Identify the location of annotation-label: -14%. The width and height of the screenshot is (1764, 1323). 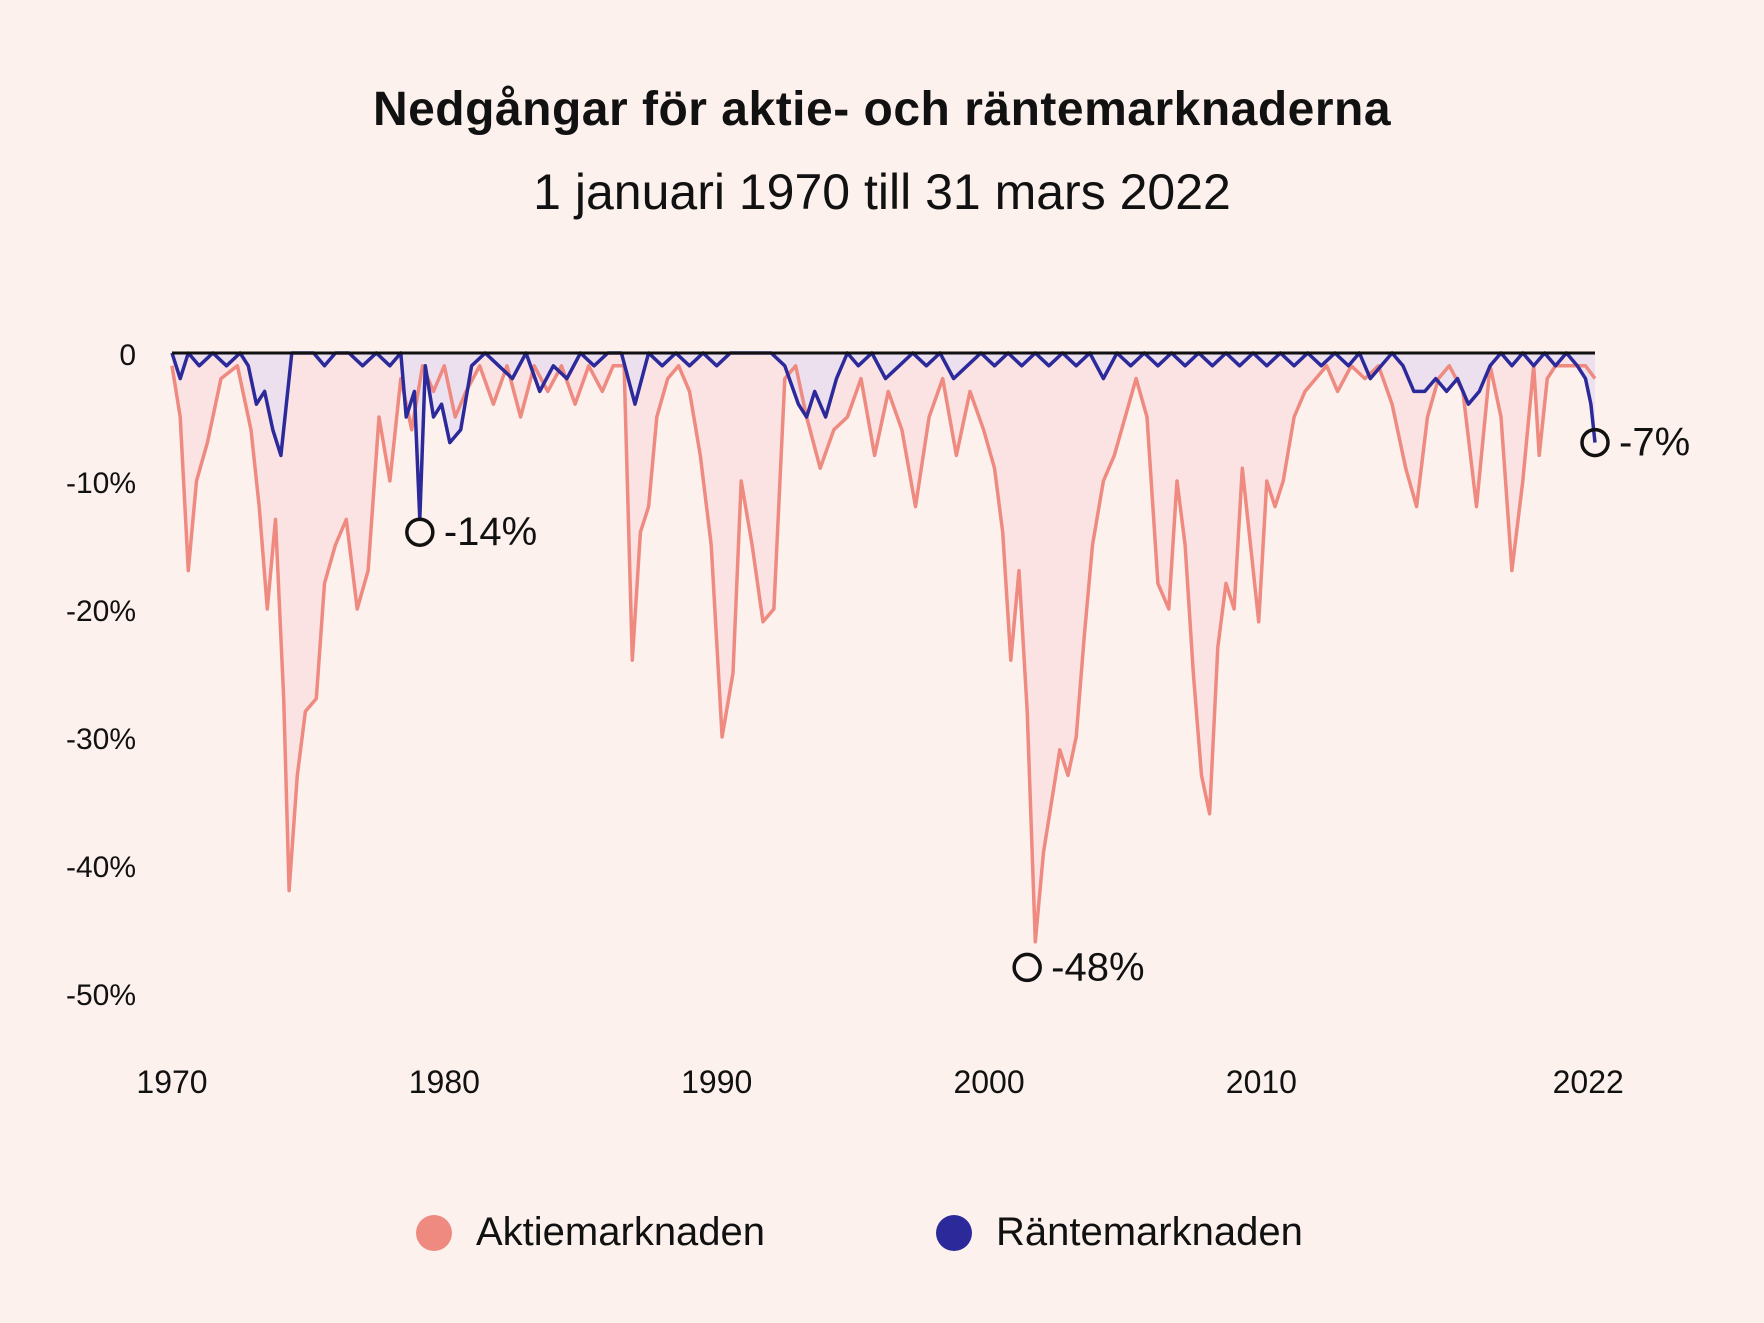
(490, 532).